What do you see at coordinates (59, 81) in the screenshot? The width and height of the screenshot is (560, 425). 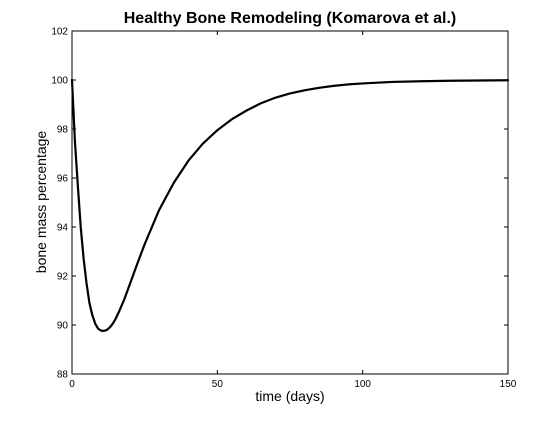 I see `y-tick-label: 100` at bounding box center [59, 81].